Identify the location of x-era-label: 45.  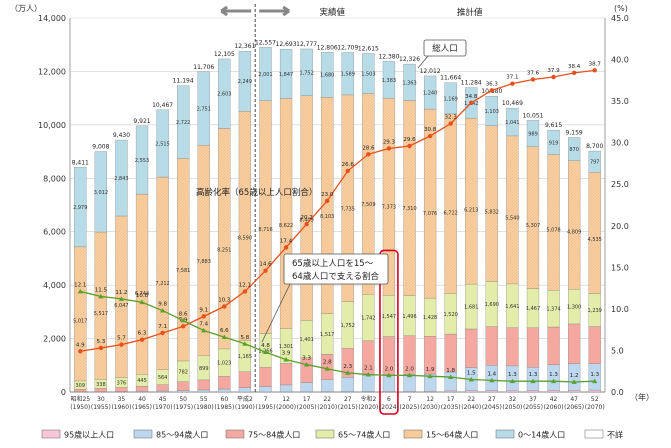
(163, 399).